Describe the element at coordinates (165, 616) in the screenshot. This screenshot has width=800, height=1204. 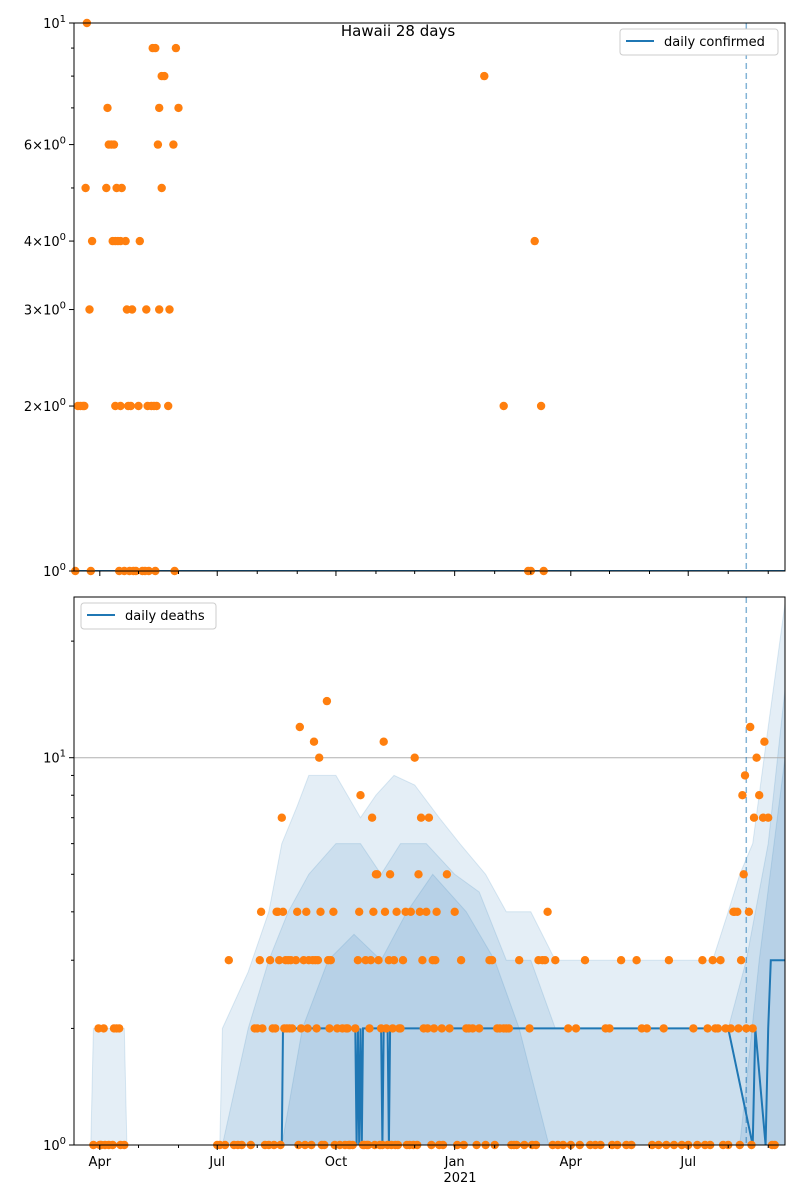
I see `bottom-legend-label: daily deaths` at that location.